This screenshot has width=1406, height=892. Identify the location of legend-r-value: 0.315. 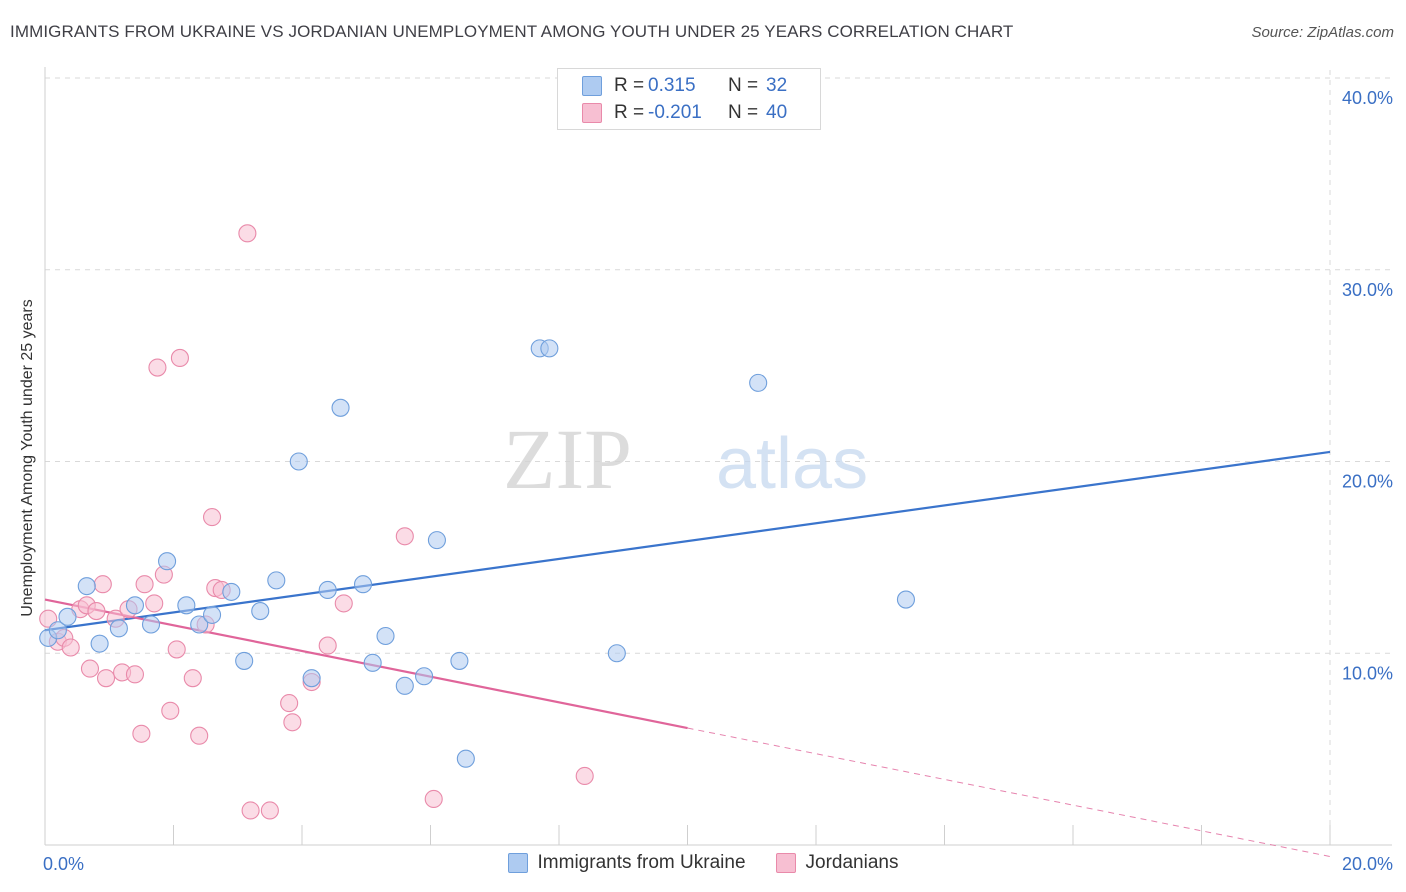
(672, 85).